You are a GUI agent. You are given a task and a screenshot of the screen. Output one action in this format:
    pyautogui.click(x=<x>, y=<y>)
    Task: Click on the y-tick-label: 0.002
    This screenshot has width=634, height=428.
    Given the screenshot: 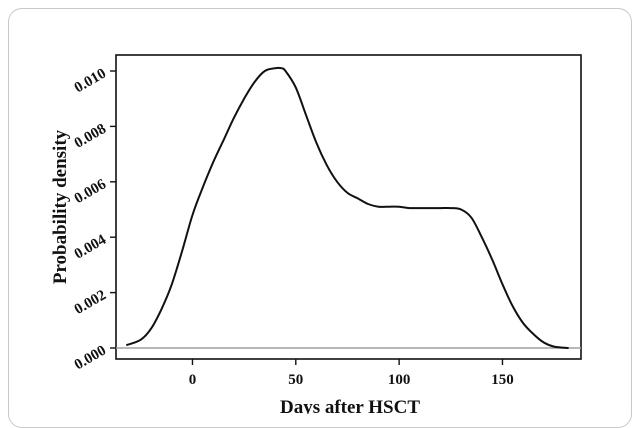 What is the action you would take?
    pyautogui.click(x=90, y=302)
    